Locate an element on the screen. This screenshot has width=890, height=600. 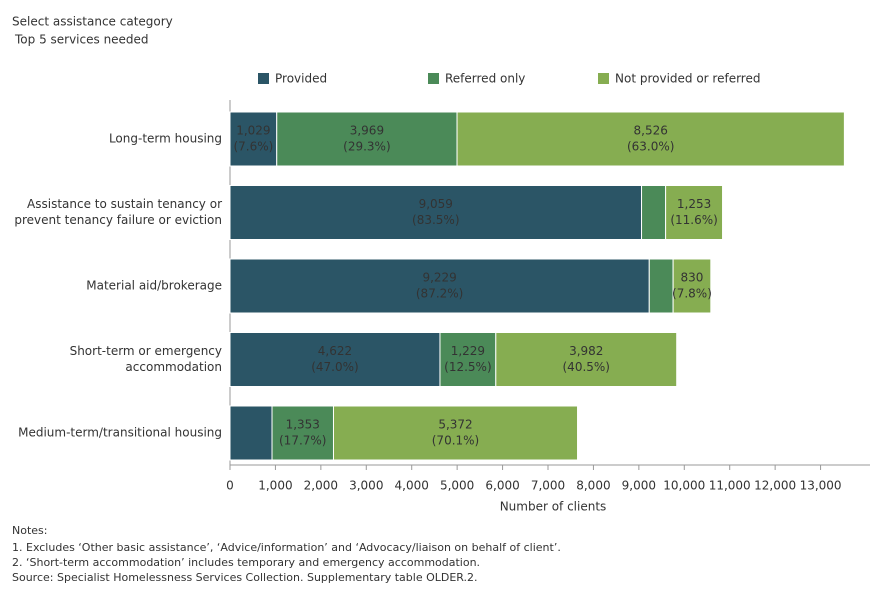
value-label: 3,982 is located at coordinates (586, 351).